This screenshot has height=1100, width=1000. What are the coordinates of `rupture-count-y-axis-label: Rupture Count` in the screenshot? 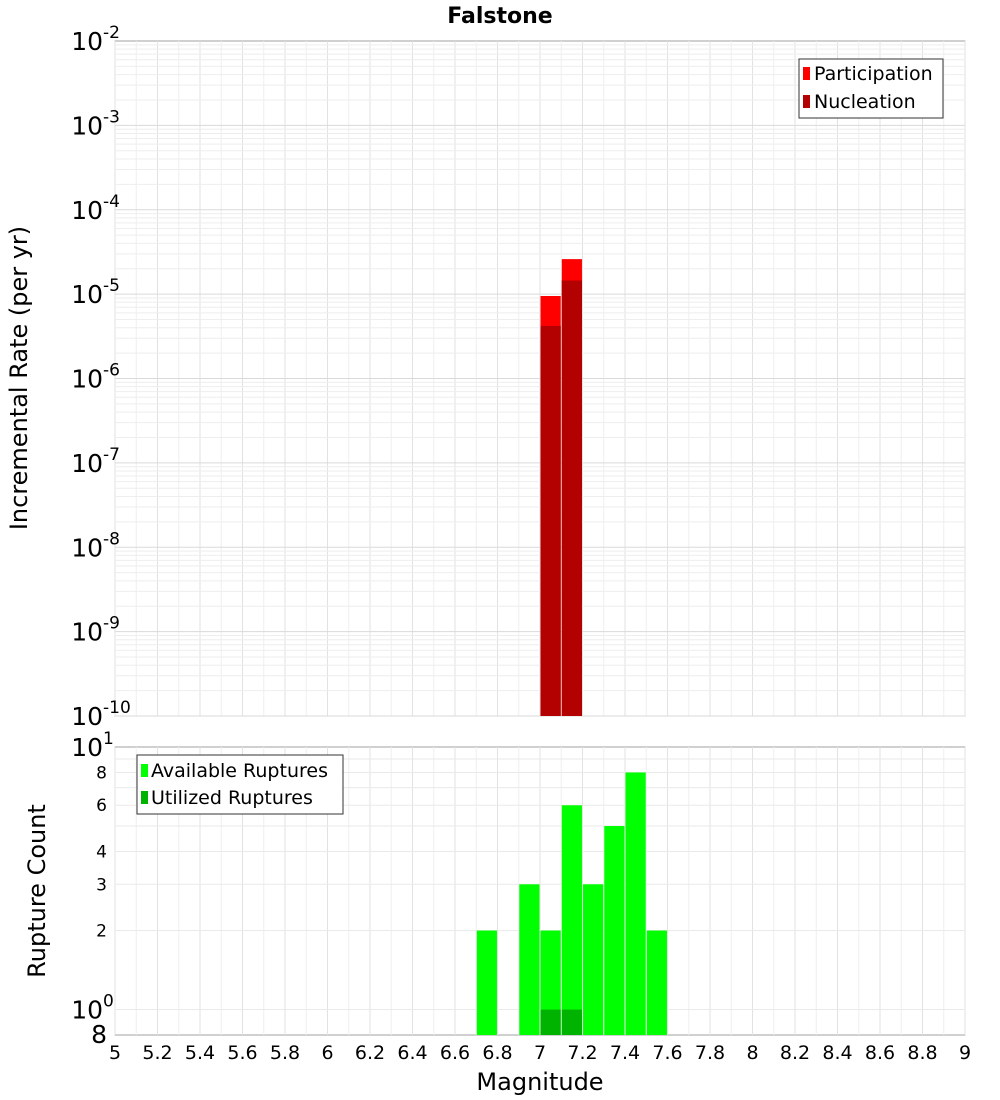 It's located at (37, 891).